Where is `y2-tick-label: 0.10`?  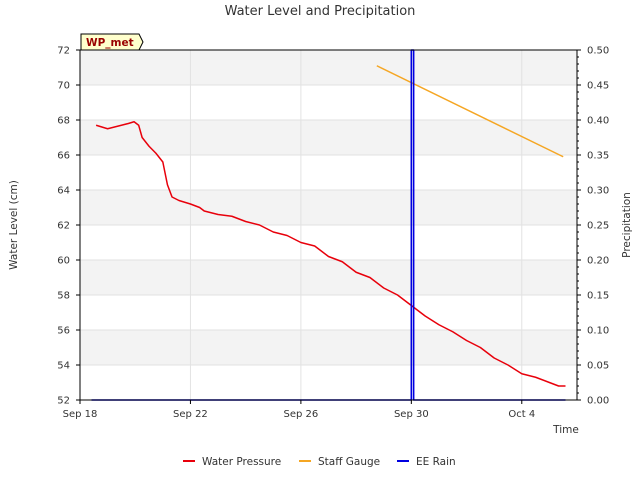
y2-tick-label: 0.10 is located at coordinates (598, 331).